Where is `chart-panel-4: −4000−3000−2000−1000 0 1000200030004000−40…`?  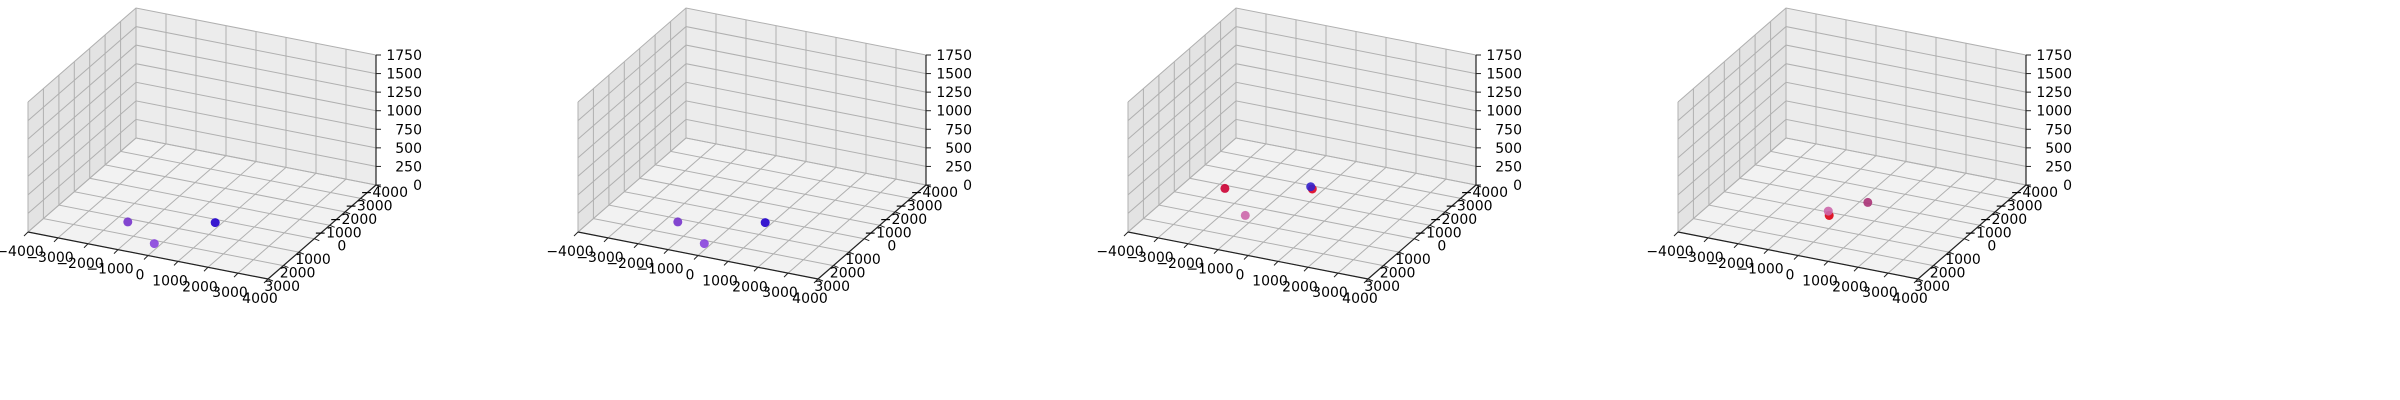
chart-panel-4: −4000−3000−2000−1000 0 1000200030004000−40… is located at coordinates (1859, 157).